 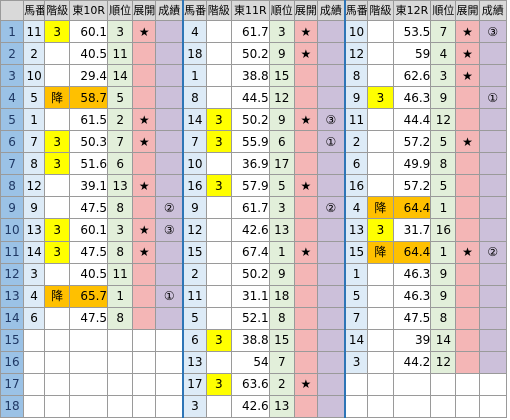 What do you see at coordinates (331, 11) in the screenshot?
I see `header-seiseki-11r: 成績` at bounding box center [331, 11].